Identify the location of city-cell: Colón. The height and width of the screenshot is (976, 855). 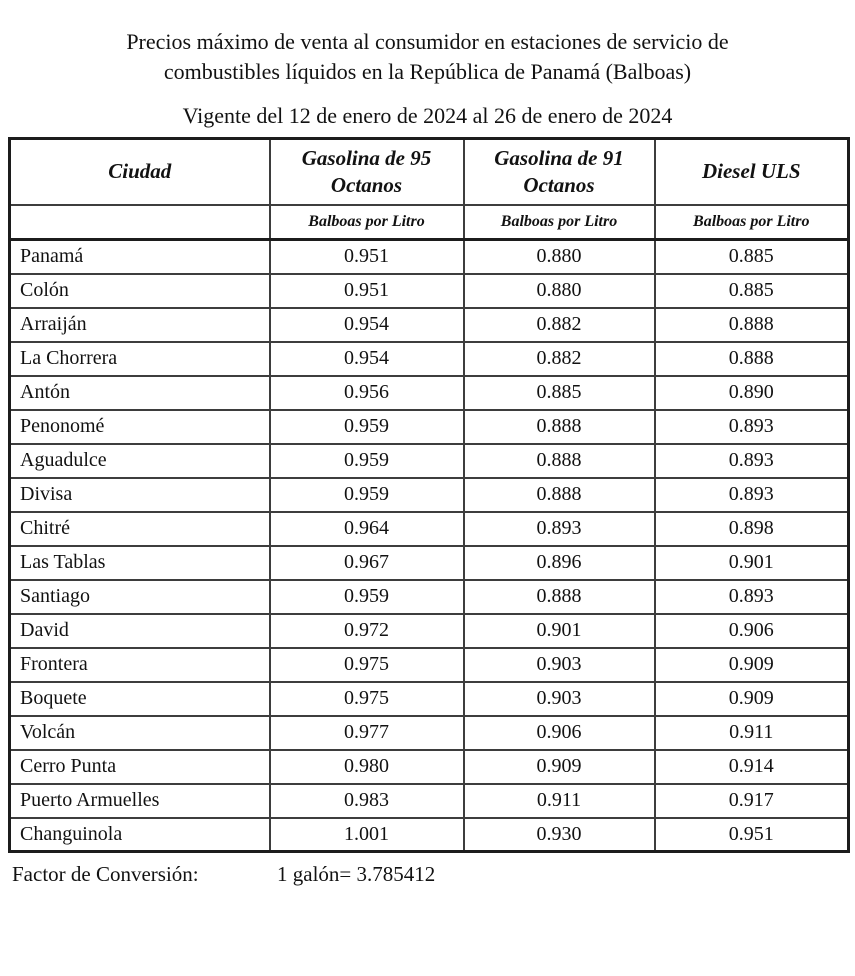
(139, 290).